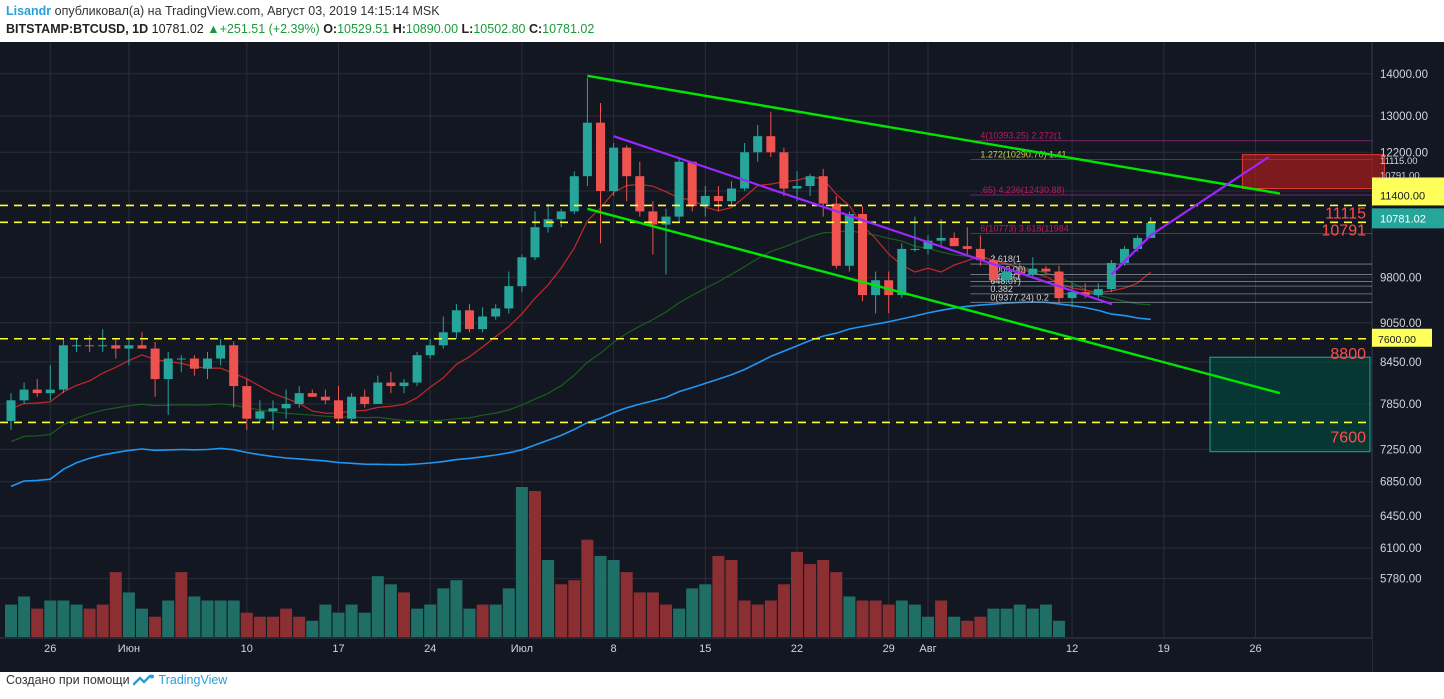  Describe the element at coordinates (614, 649) in the screenshot. I see `time-tick-label: 8` at that location.